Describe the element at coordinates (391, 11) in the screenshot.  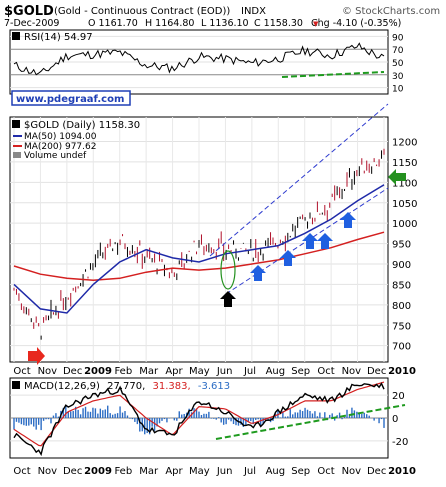
I see `watermark: © StockCharts.com` at that location.